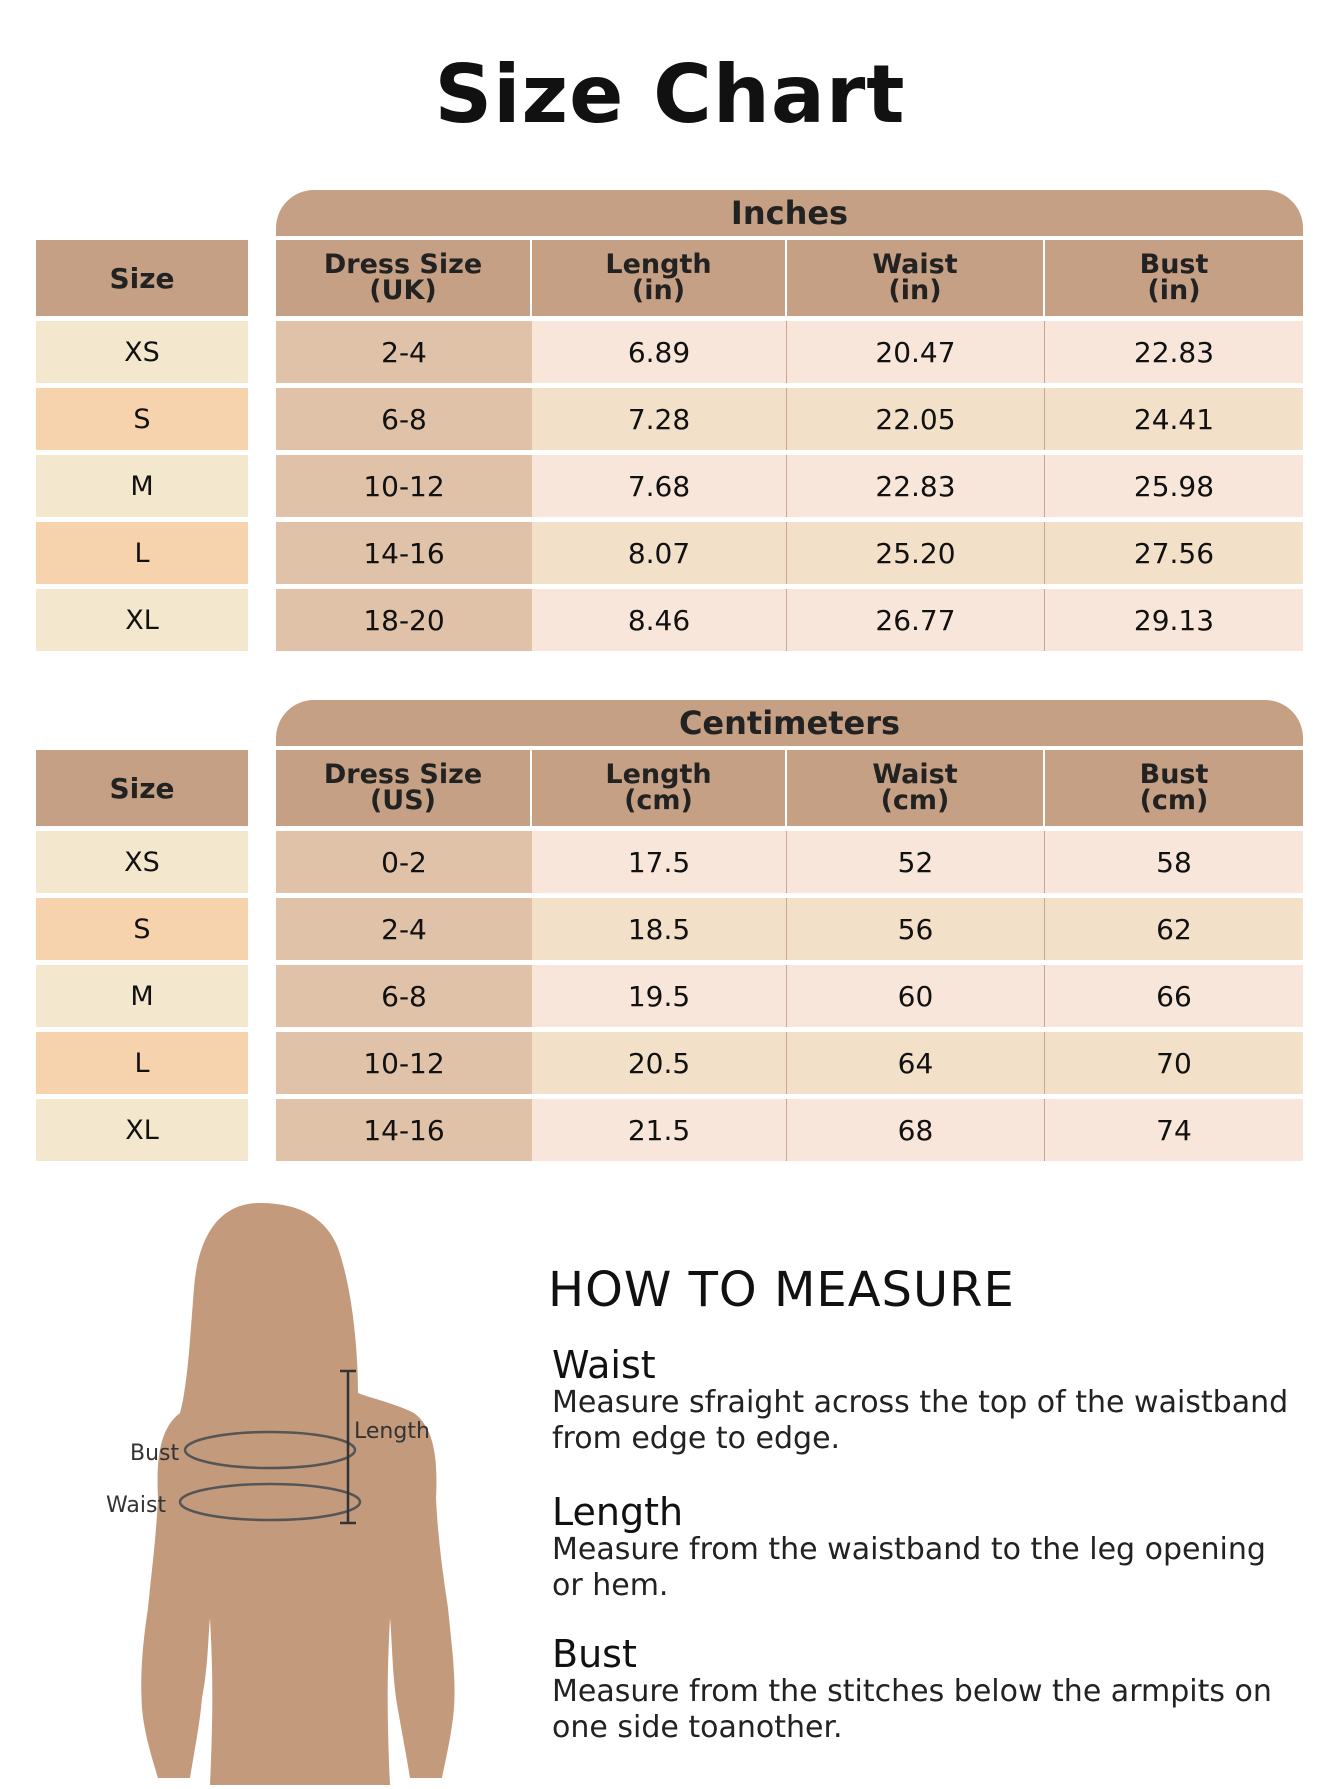 Image resolution: width=1340 pixels, height=1789 pixels. Describe the element at coordinates (1174, 486) in the screenshot. I see `table-cell: 25.98` at that location.